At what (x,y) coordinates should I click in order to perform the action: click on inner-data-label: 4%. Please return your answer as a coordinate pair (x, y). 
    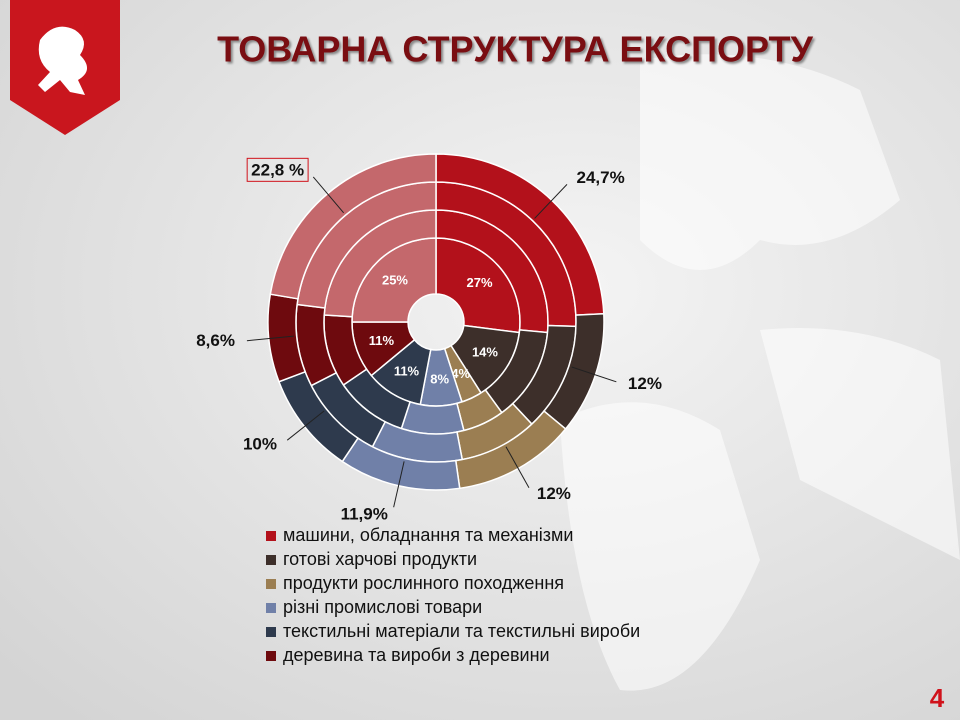
    Looking at the image, I should click on (460, 373).